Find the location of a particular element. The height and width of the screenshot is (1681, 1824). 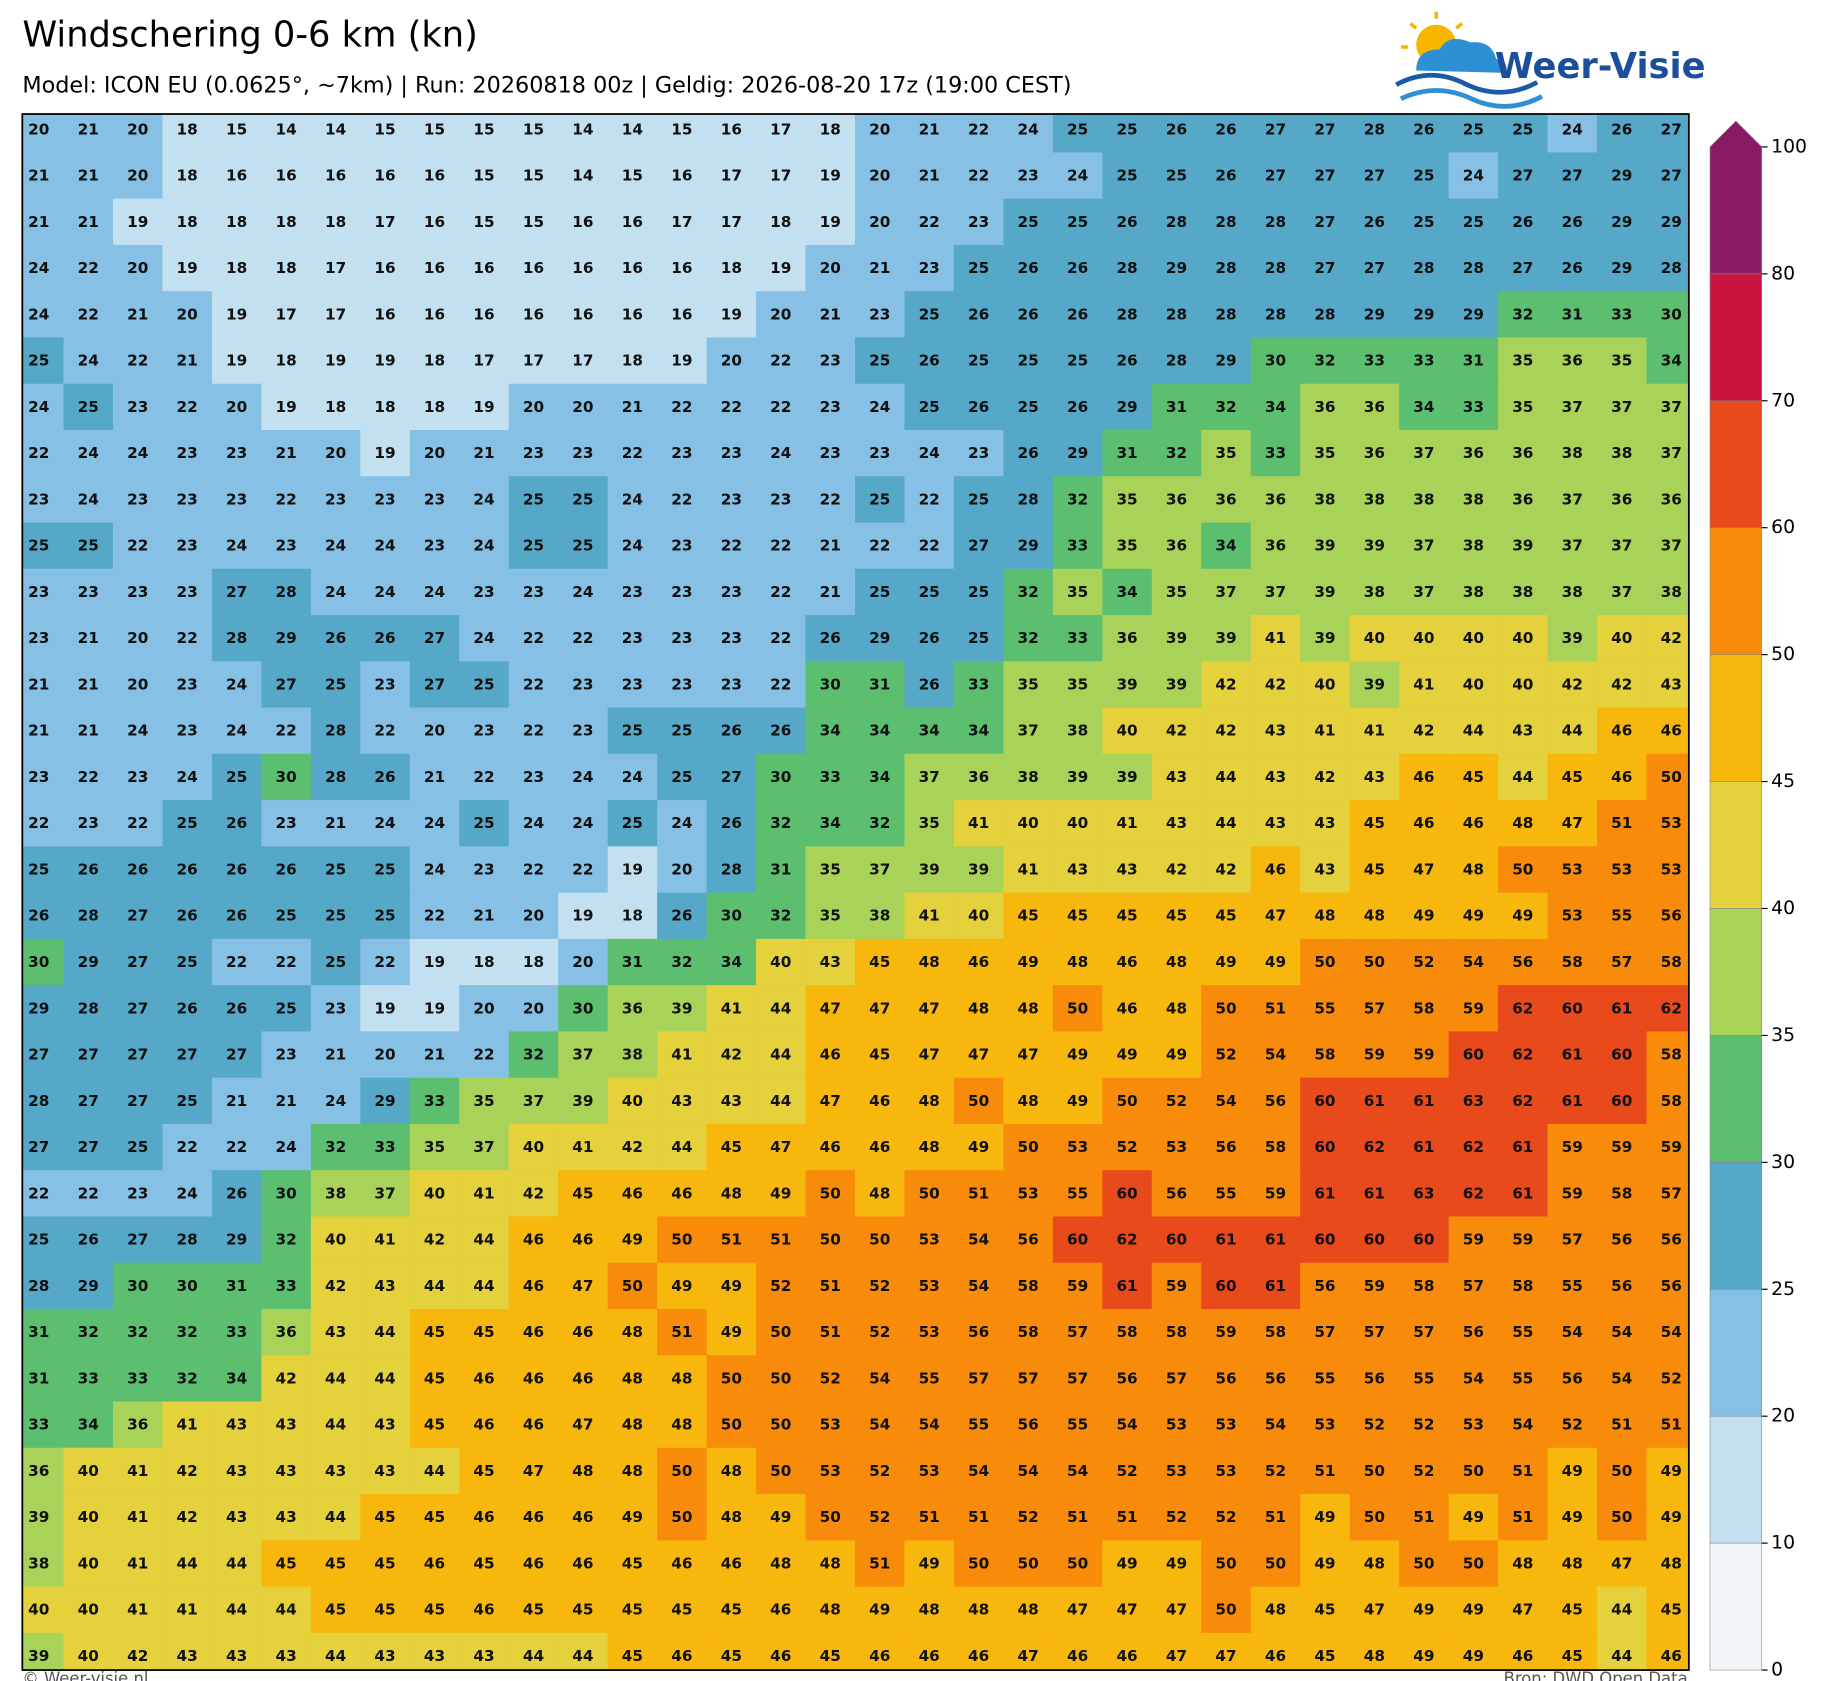

cell-value: 46 is located at coordinates (483, 1378).